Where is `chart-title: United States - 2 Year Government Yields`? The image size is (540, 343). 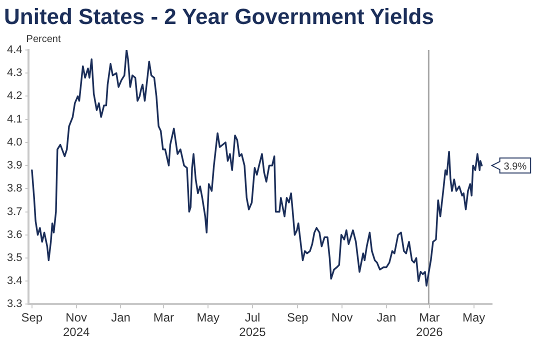
chart-title: United States - 2 Year Government Yields is located at coordinates (219, 16).